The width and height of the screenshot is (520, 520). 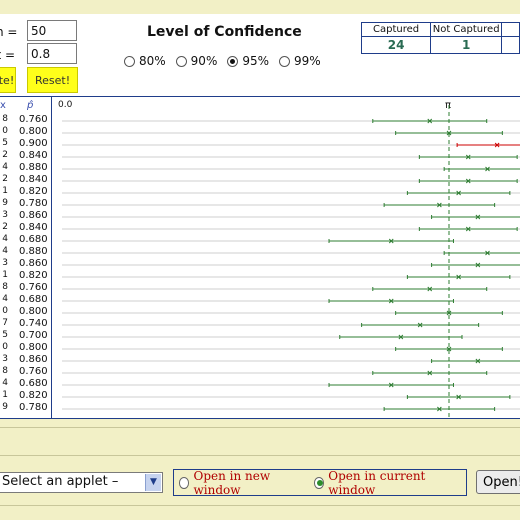 I want to click on row-x-value: 5, so click(x=5, y=335).